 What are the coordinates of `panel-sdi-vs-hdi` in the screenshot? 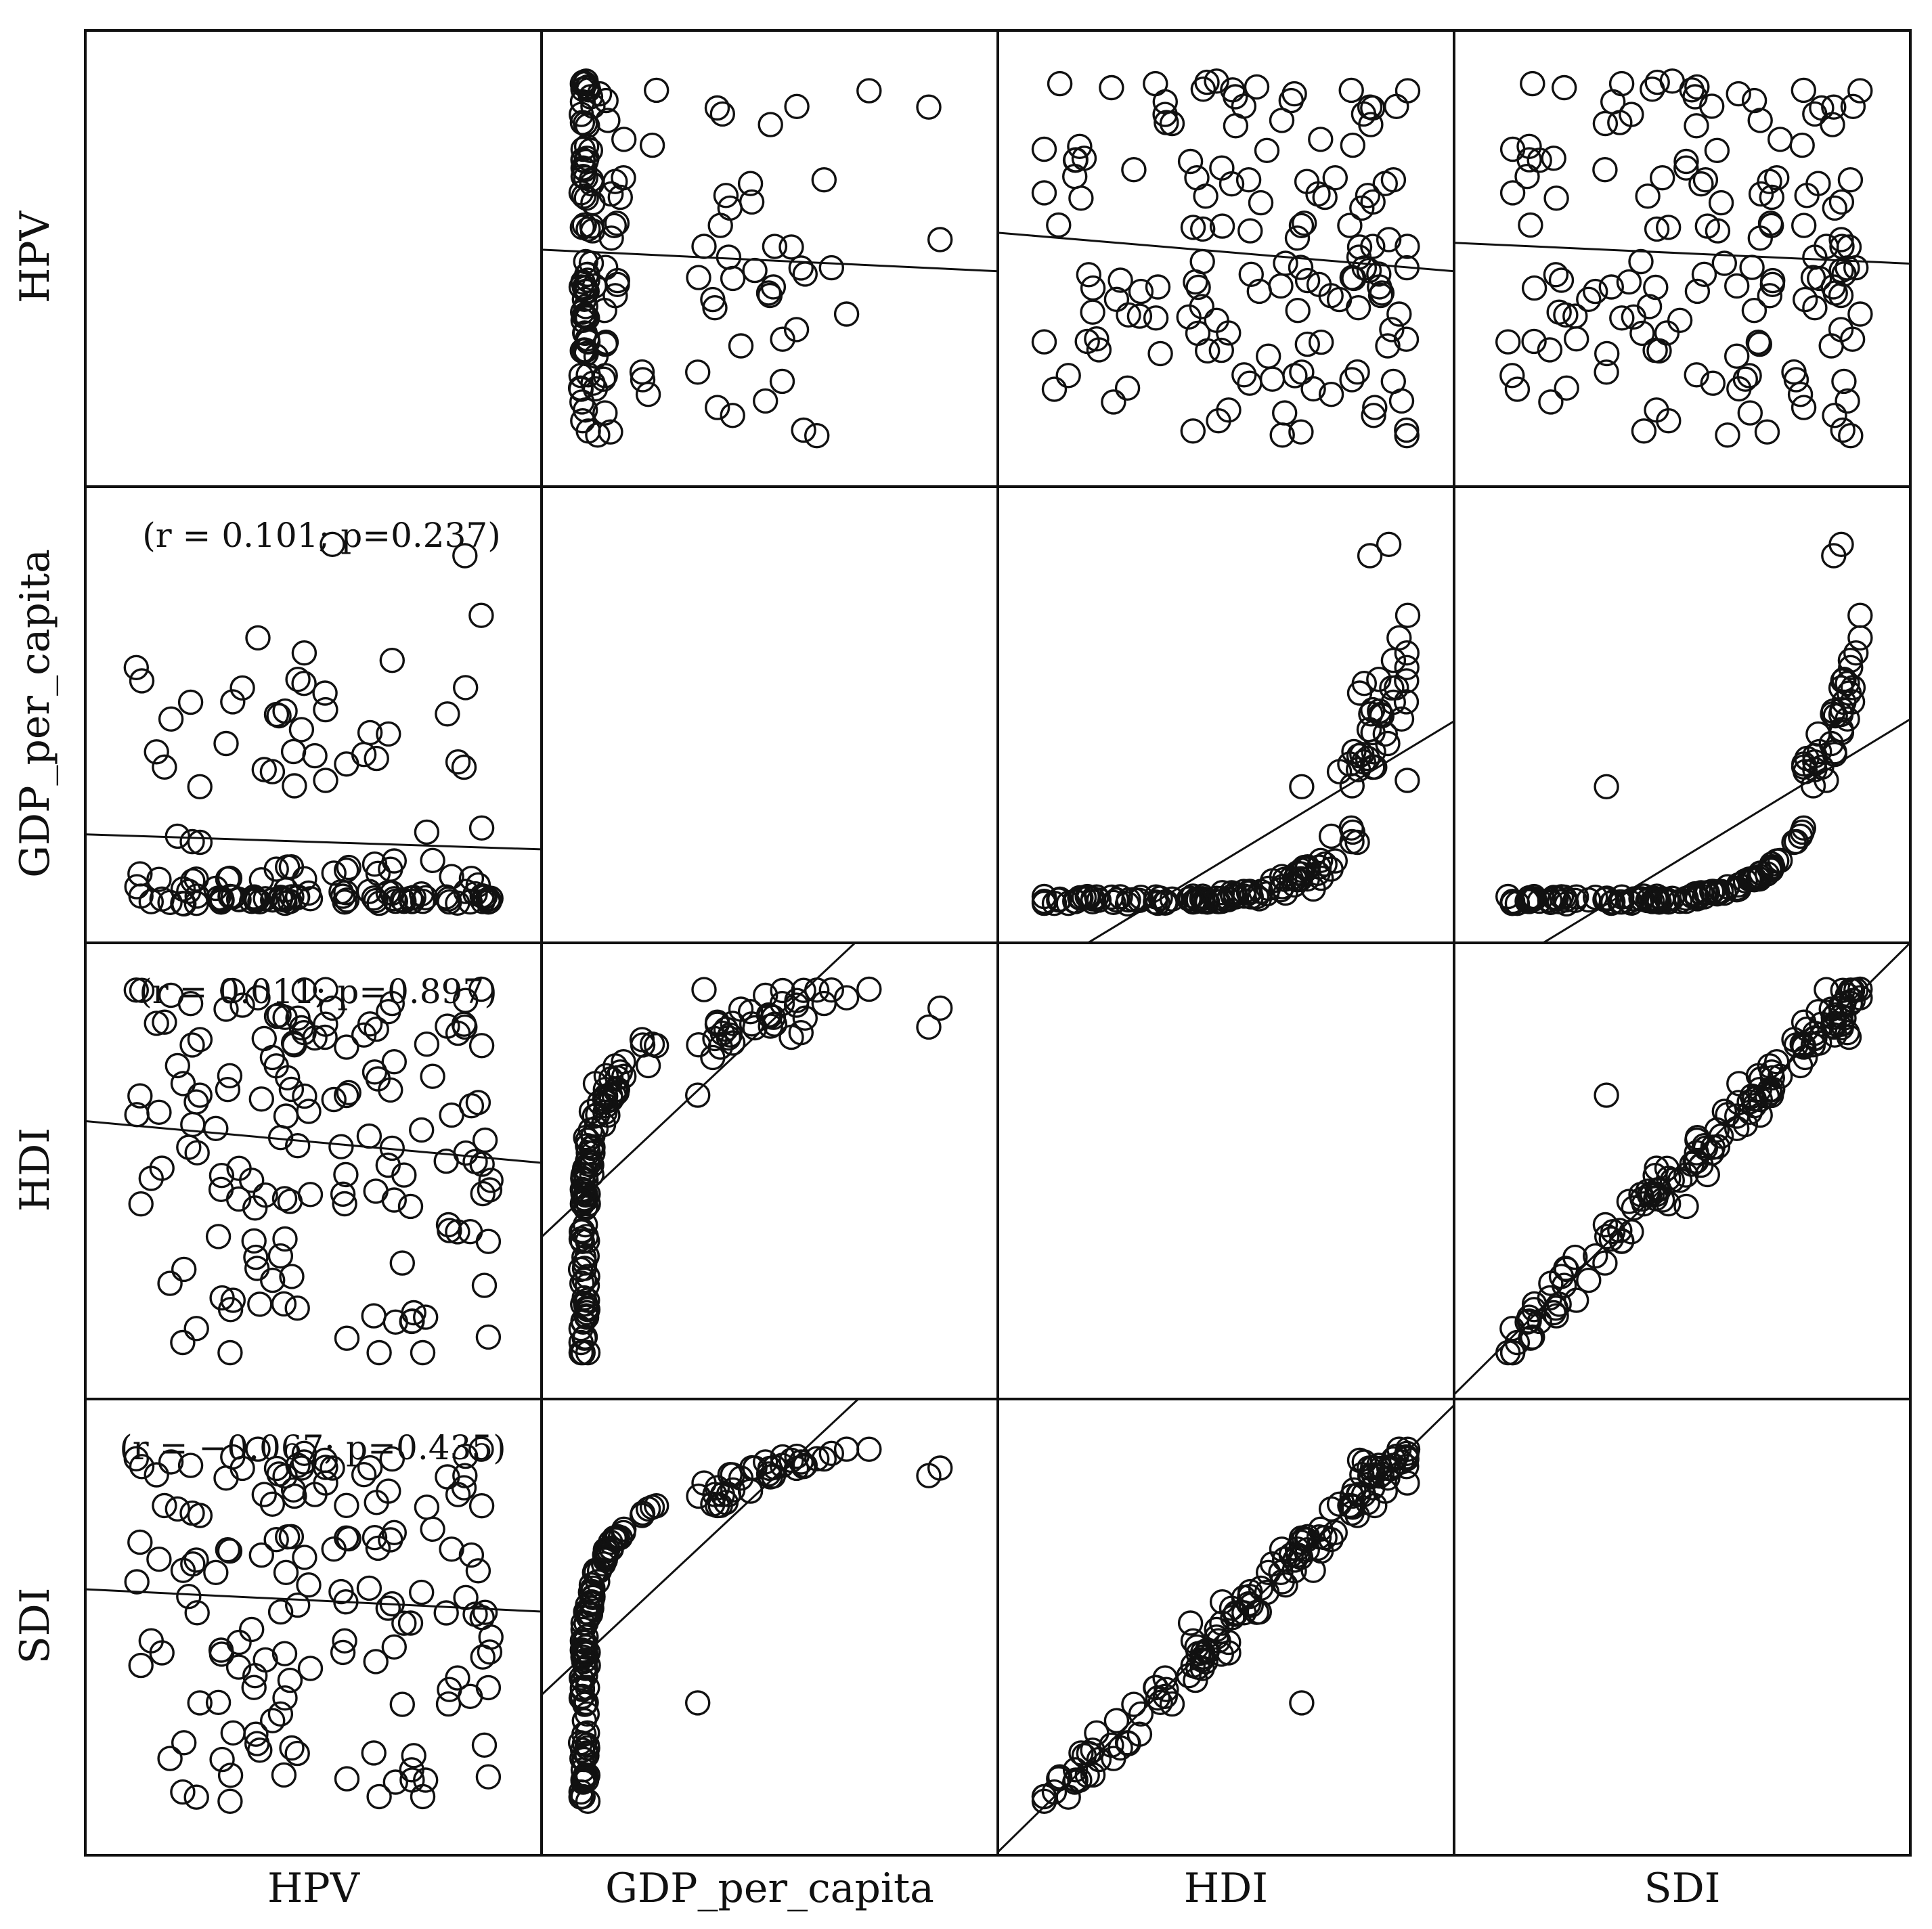 It's located at (1226, 1628).